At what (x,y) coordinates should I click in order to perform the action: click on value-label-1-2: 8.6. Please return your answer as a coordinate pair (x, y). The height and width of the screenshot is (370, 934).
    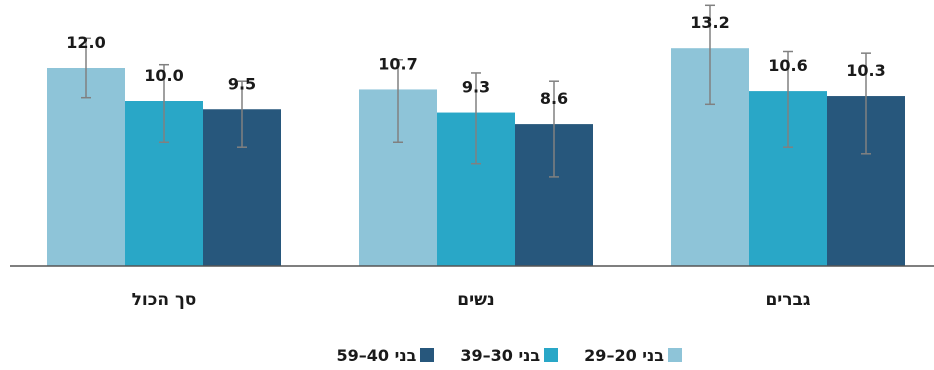
    Looking at the image, I should click on (554, 98).